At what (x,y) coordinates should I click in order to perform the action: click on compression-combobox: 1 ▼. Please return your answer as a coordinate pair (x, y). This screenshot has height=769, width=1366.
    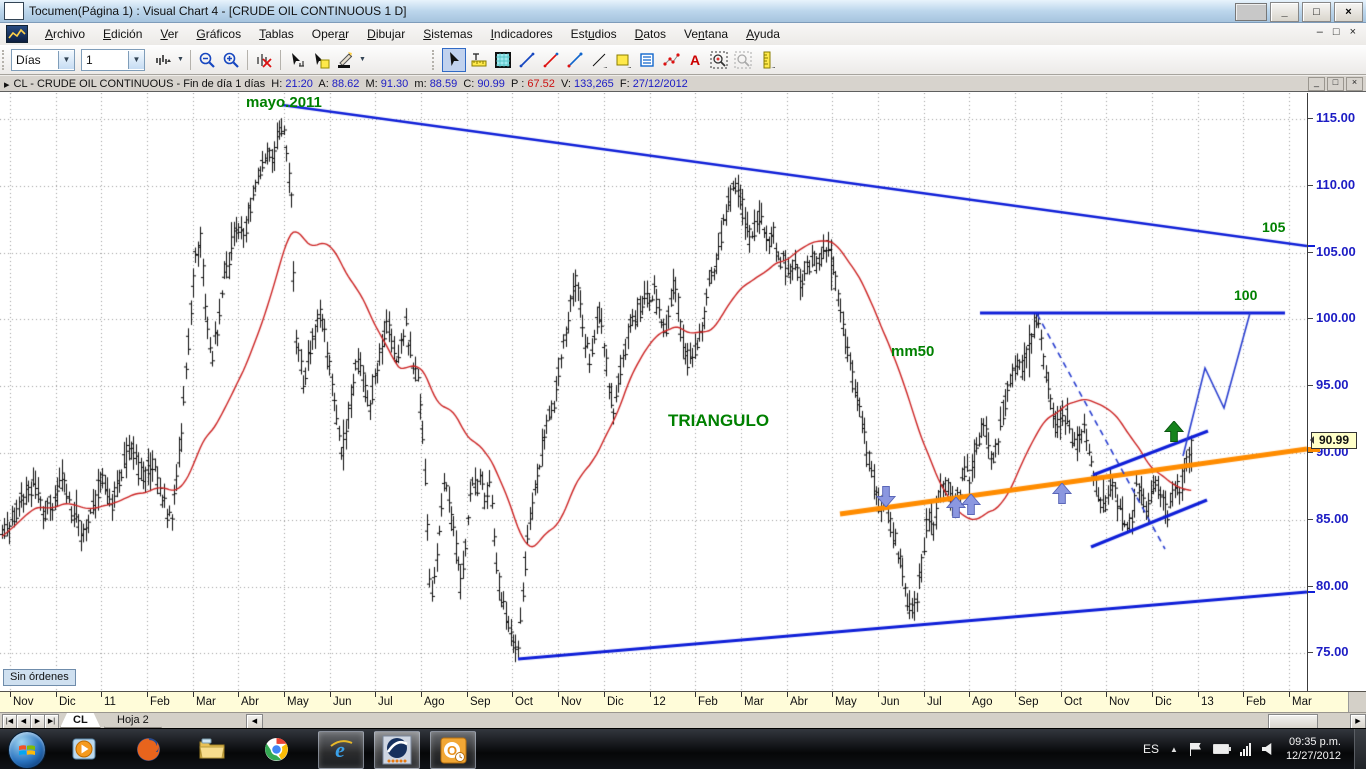
    Looking at the image, I should click on (113, 59).